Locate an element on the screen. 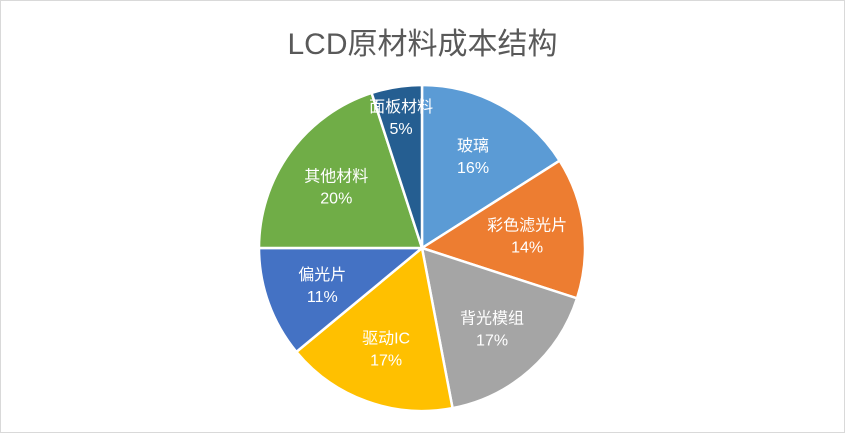 The height and width of the screenshot is (433, 845). slice-label: 面板材料 is located at coordinates (401, 107).